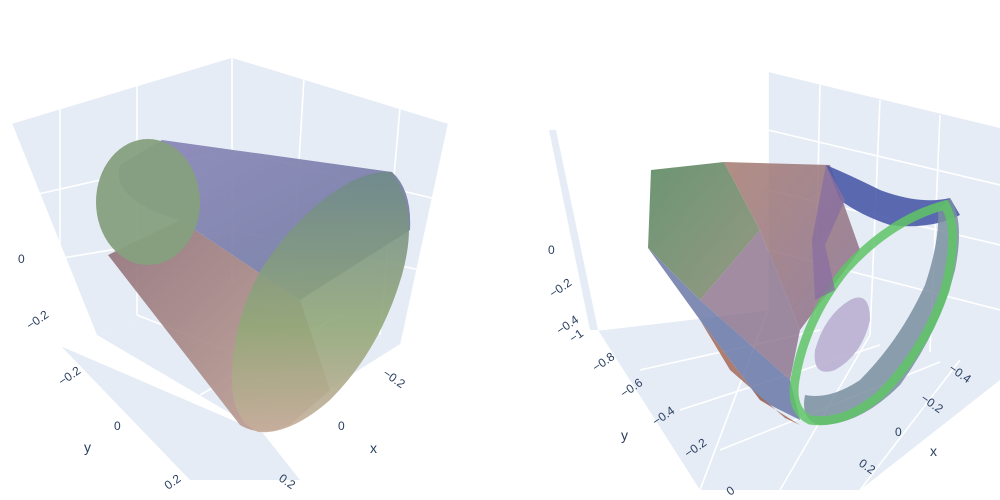 The width and height of the screenshot is (1000, 500). I want to click on surface-right-band, so click(881, 311).